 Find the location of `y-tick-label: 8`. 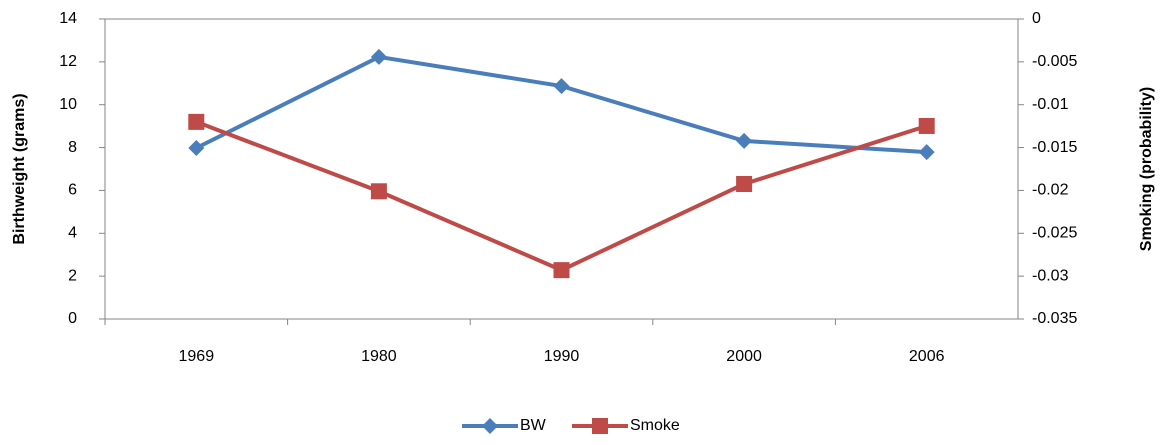

y-tick-label: 8 is located at coordinates (72, 147).